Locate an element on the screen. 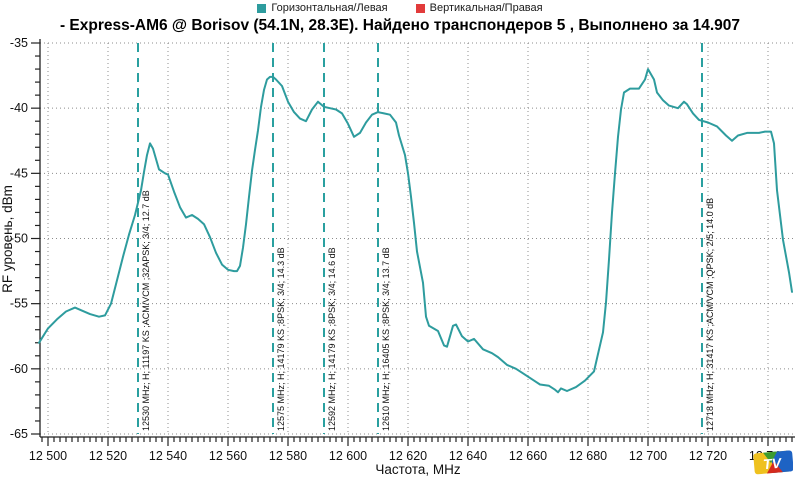  x-tick-label: 12 540 is located at coordinates (168, 456).